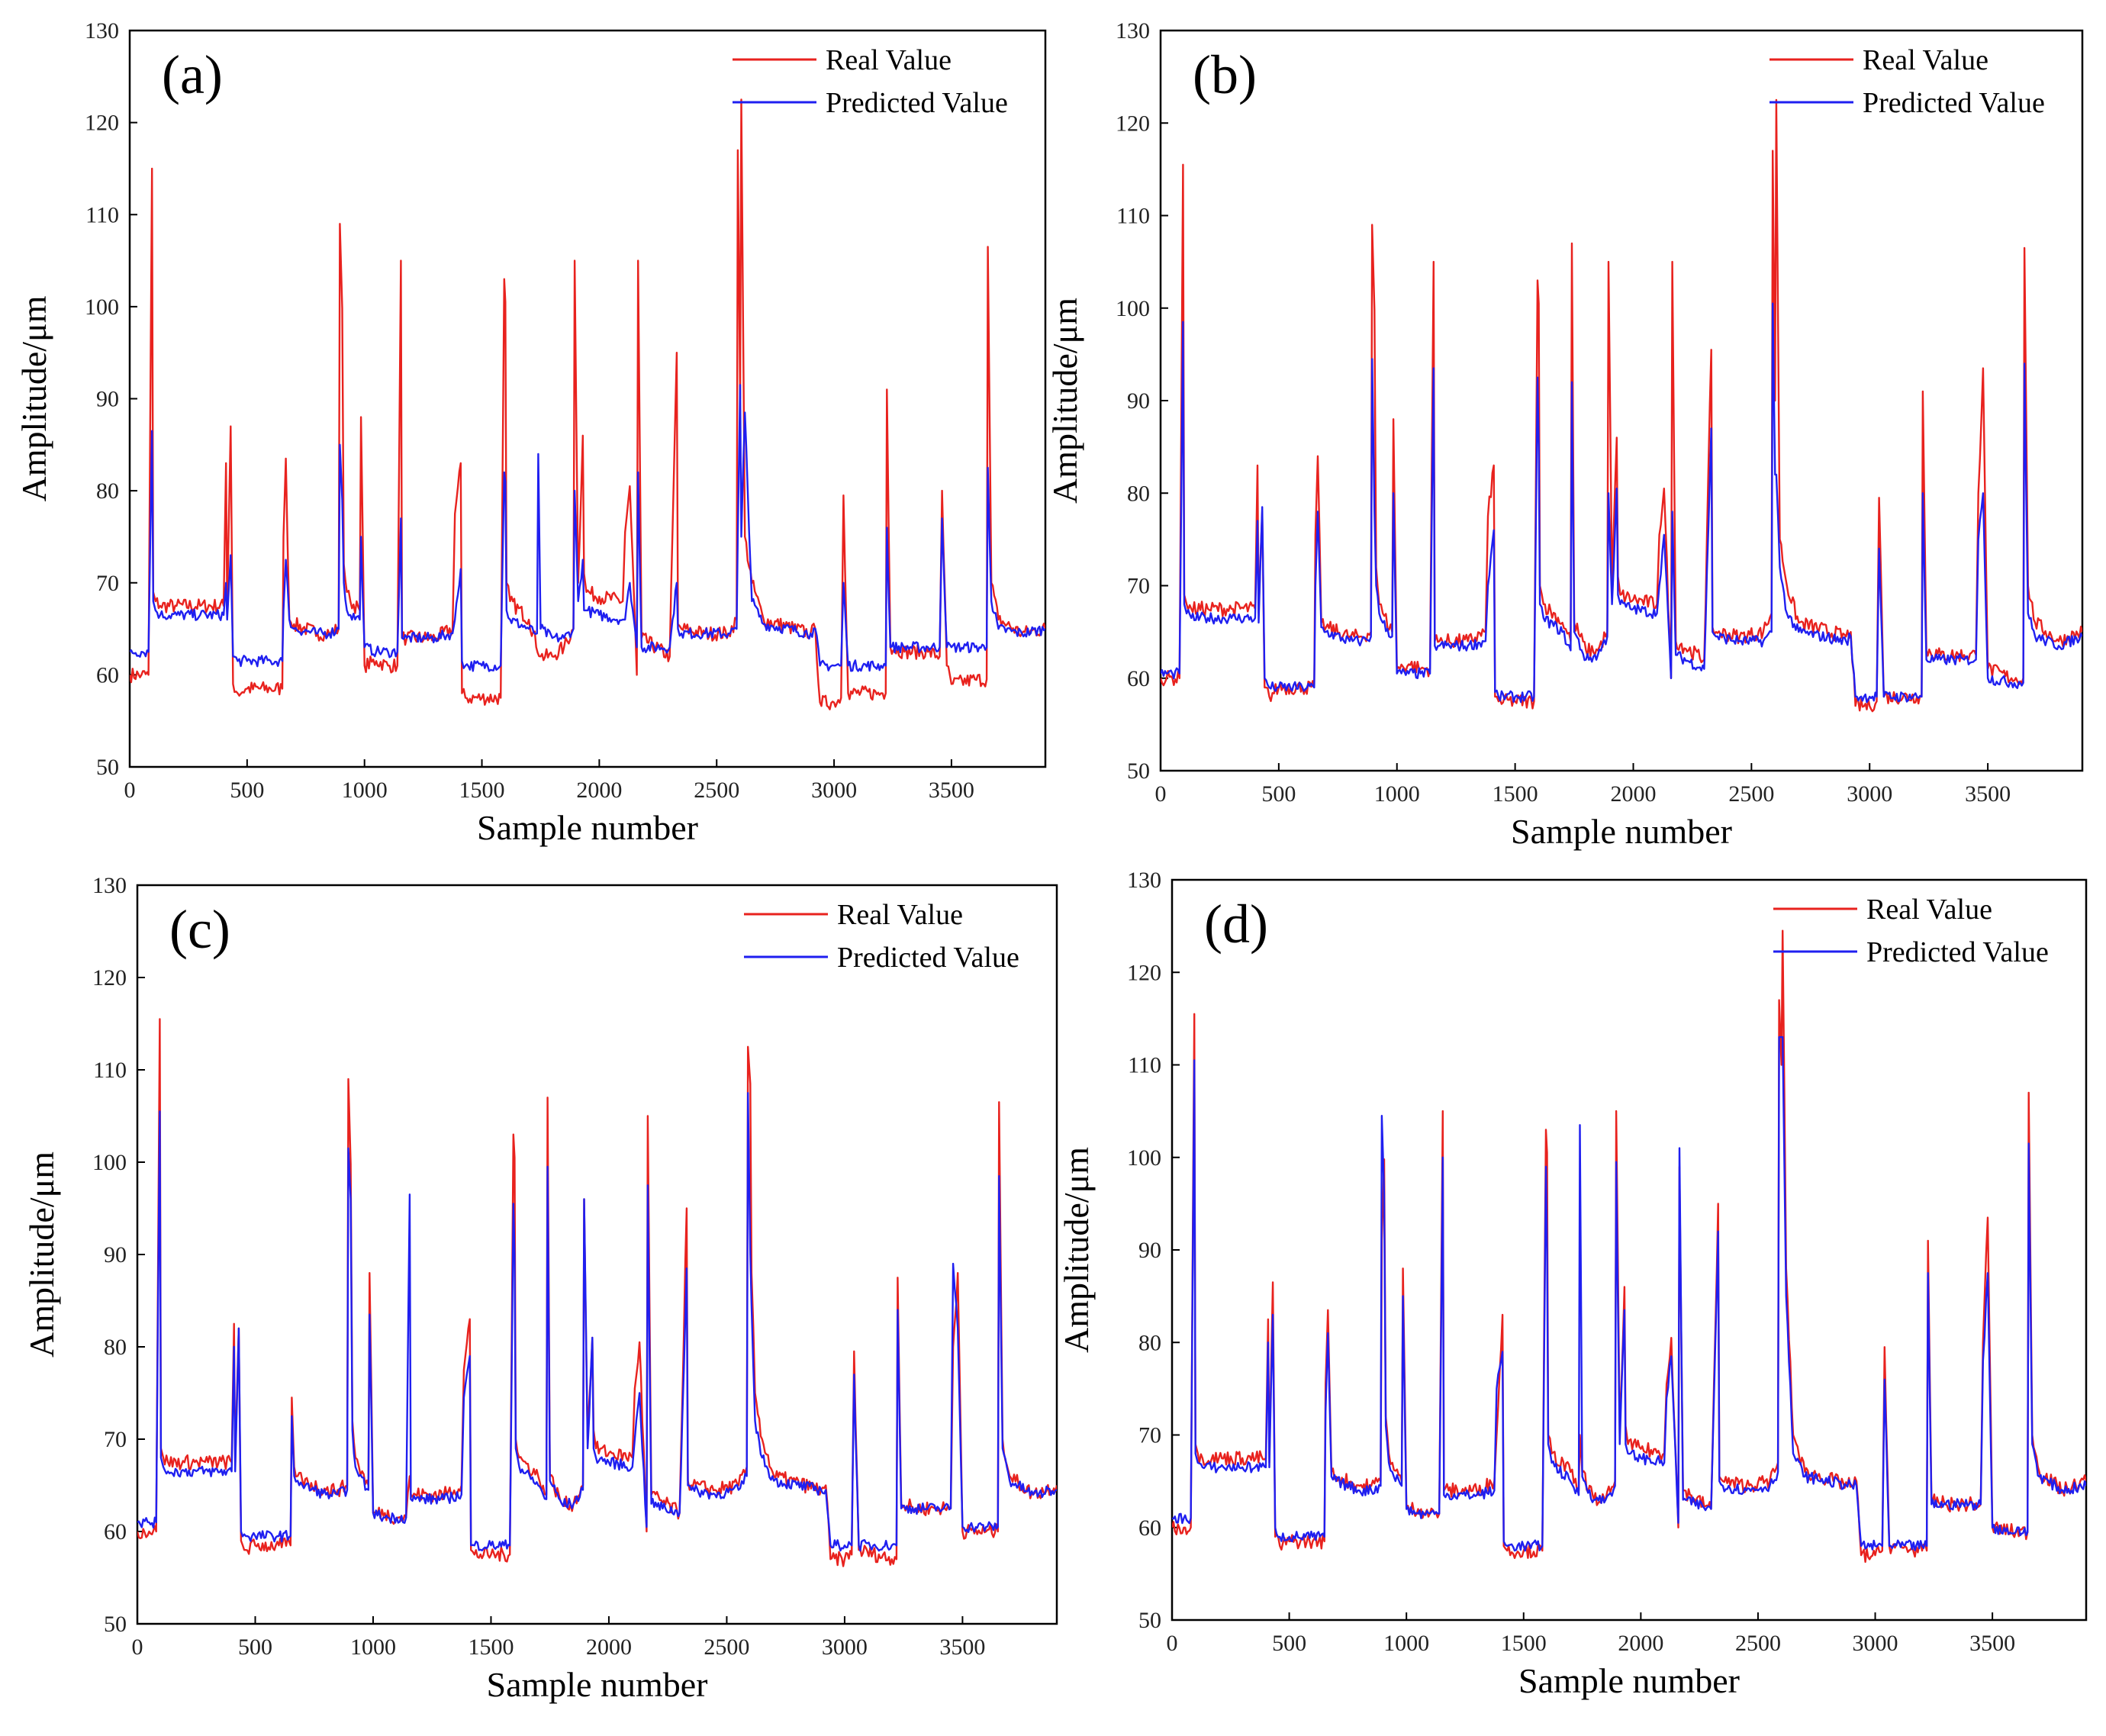 The height and width of the screenshot is (1736, 2106). I want to click on panel-label: (b), so click(1225, 75).